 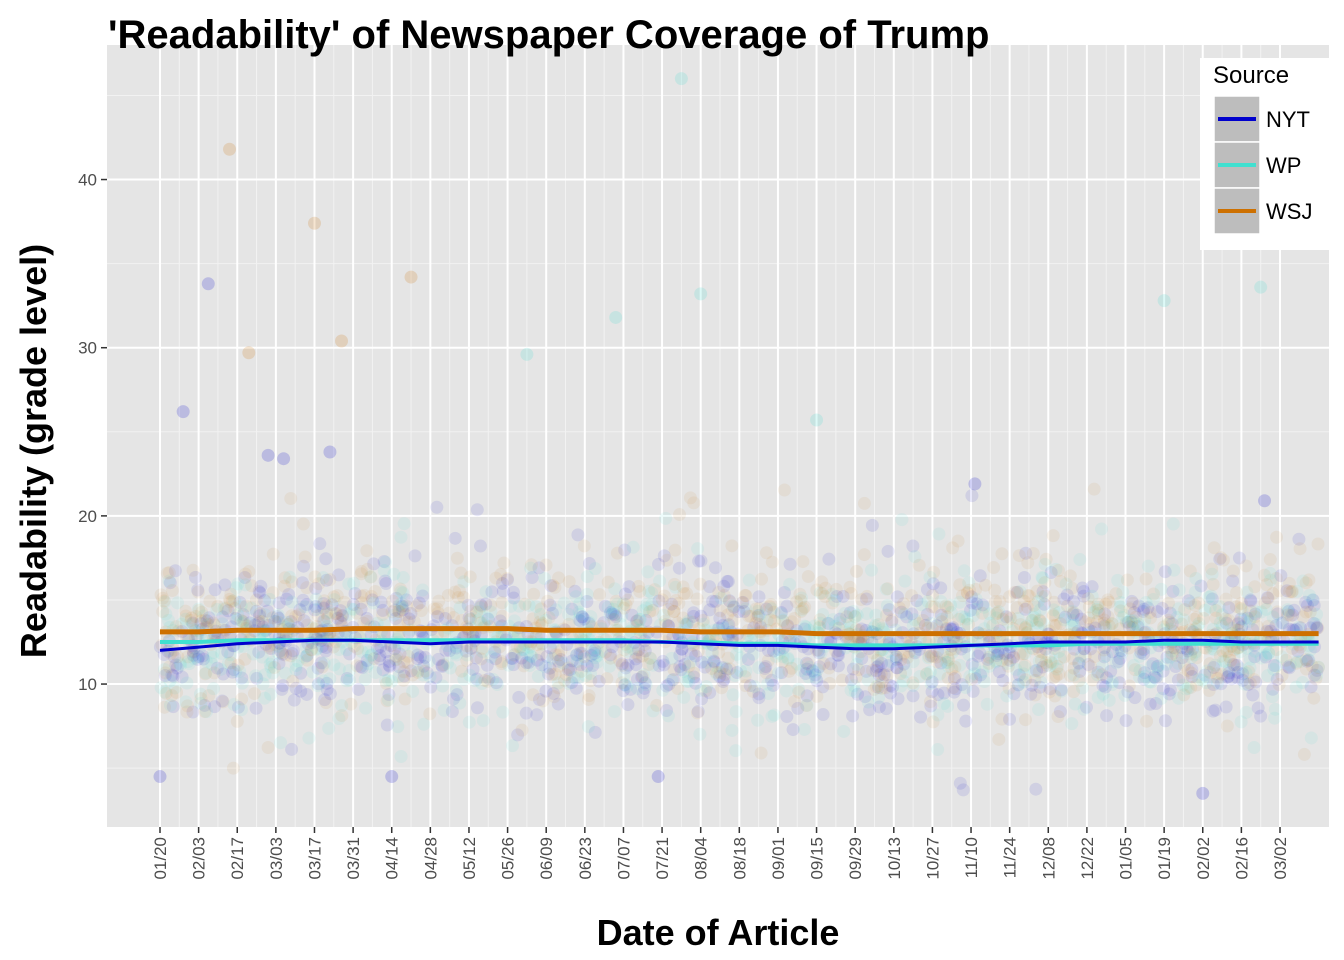 What do you see at coordinates (237, 858) in the screenshot?
I see `x-tick-label: 02/17` at bounding box center [237, 858].